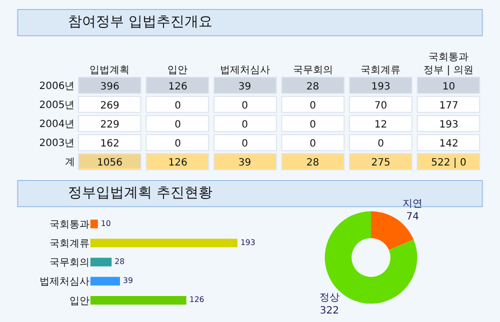  Describe the element at coordinates (177, 70) in the screenshot. I see `x-tick-label: 입안` at that location.